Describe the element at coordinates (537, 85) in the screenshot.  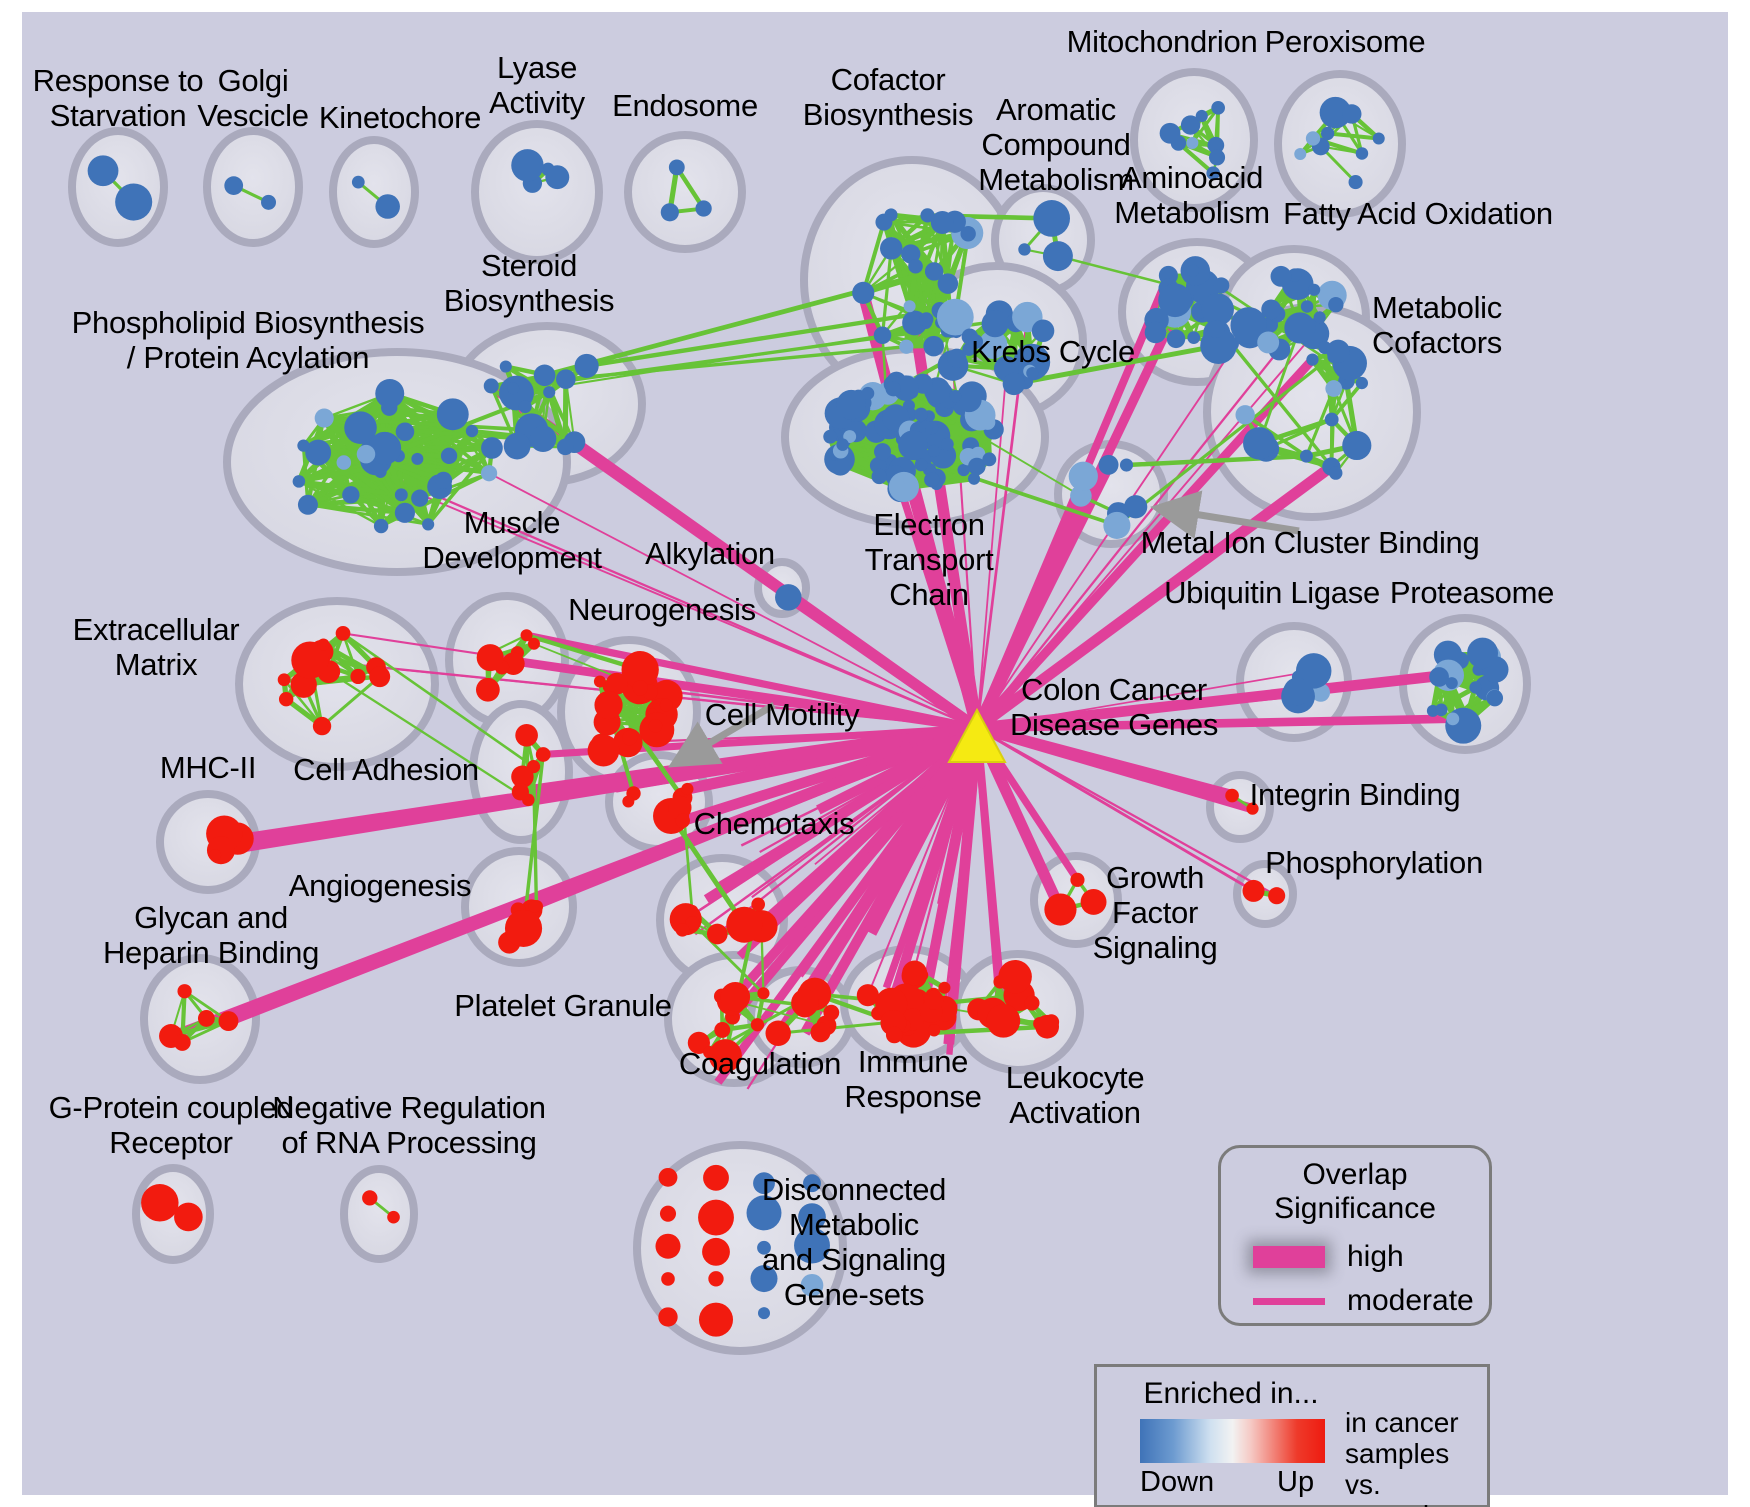
I see `cluster-label-lyase-activity: Lyase Activity` at that location.